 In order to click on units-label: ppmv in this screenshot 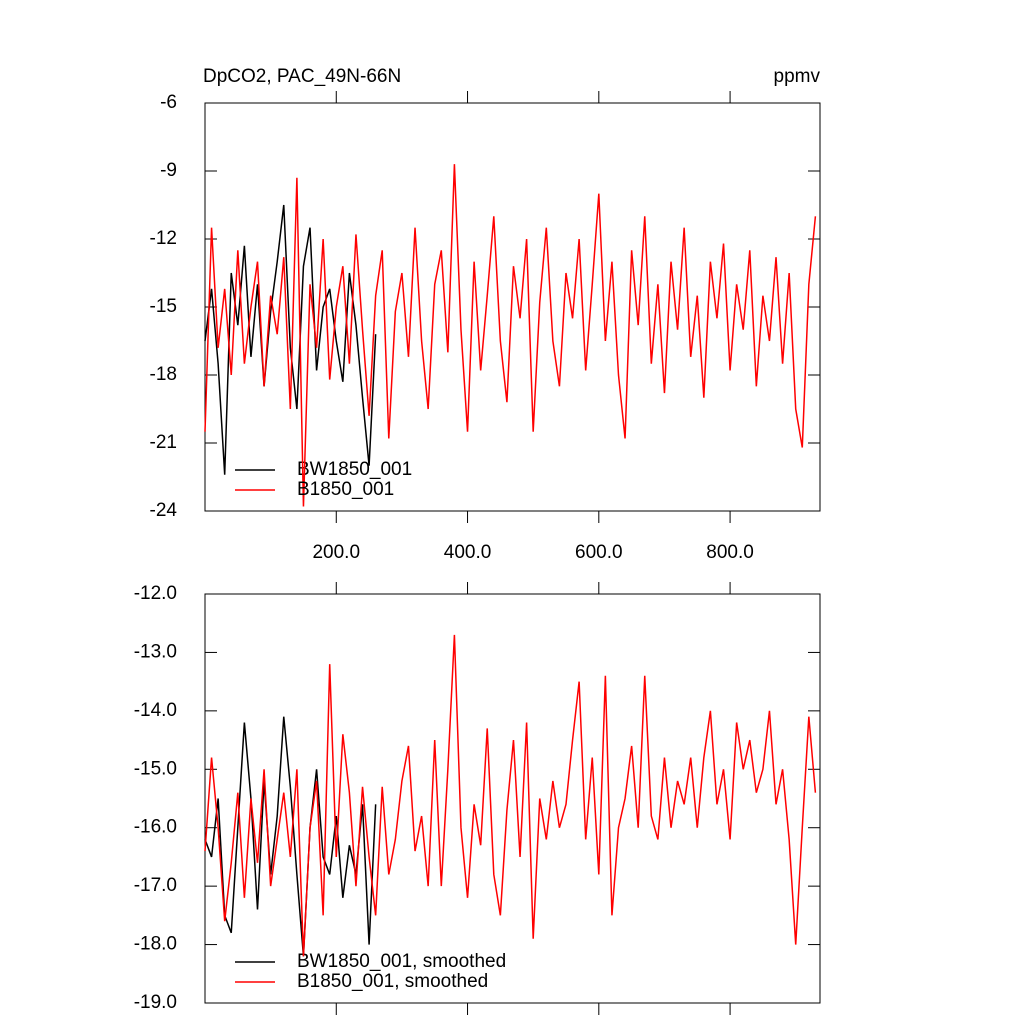, I will do `click(797, 76)`.